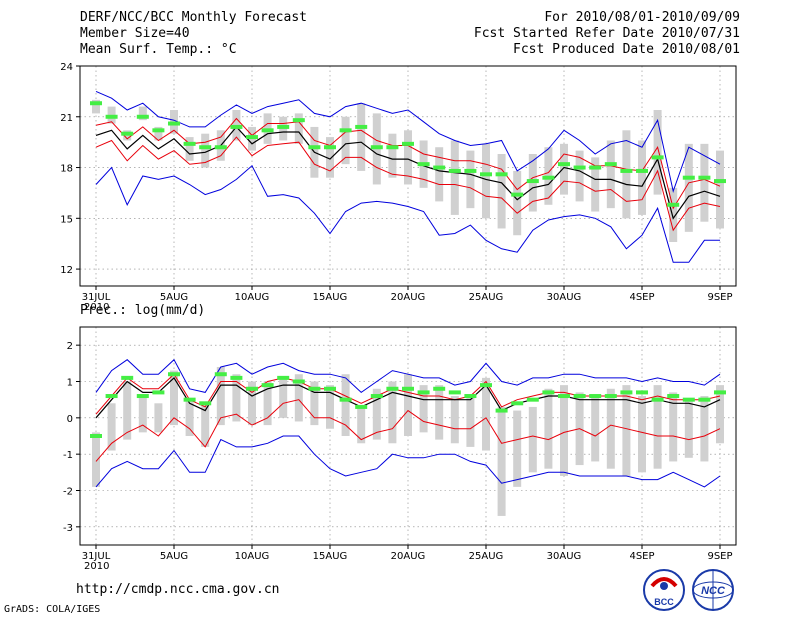 Image resolution: width=800 pixels, height=618 pixels. I want to click on website-url: http://cmdp.ncc.cma.gov.cn, so click(178, 589).